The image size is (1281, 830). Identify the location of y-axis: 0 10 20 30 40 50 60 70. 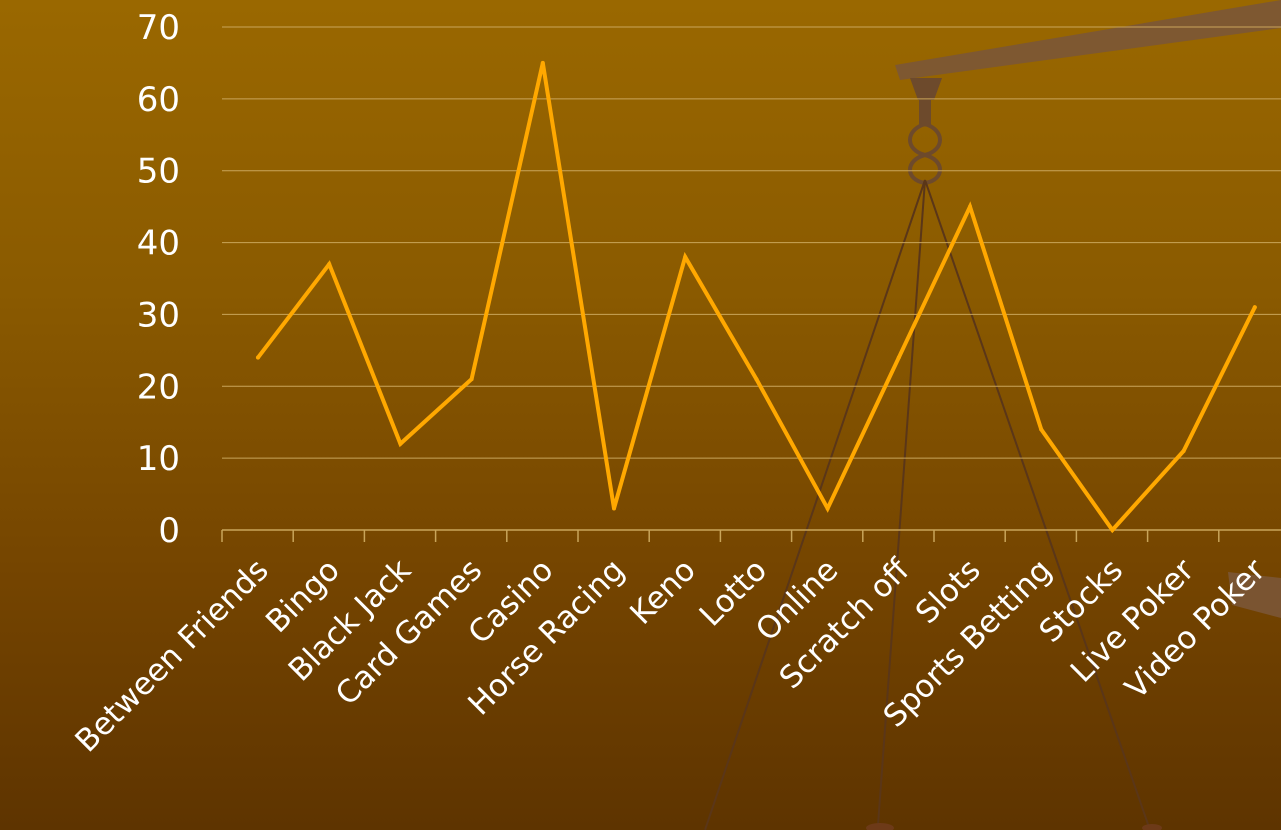
(158, 279).